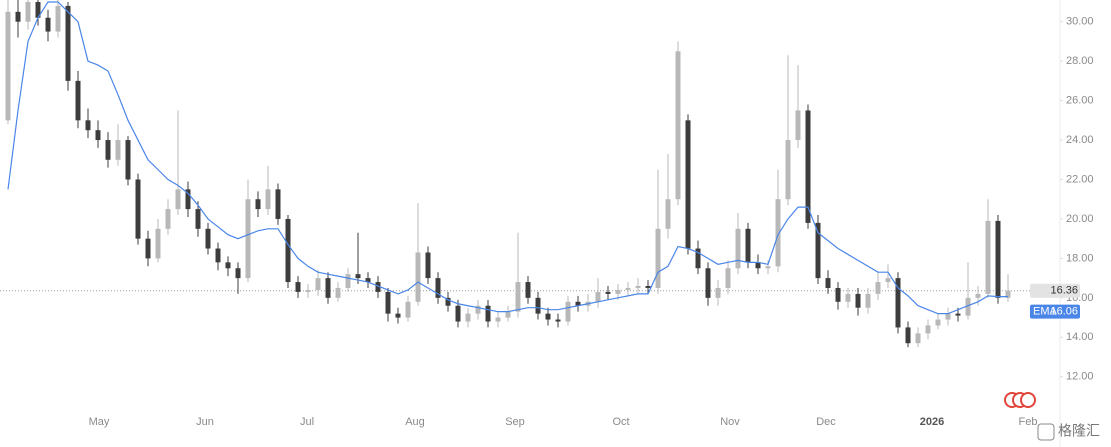  What do you see at coordinates (1045, 312) in the screenshot?
I see `ema-name: EMA` at bounding box center [1045, 312].